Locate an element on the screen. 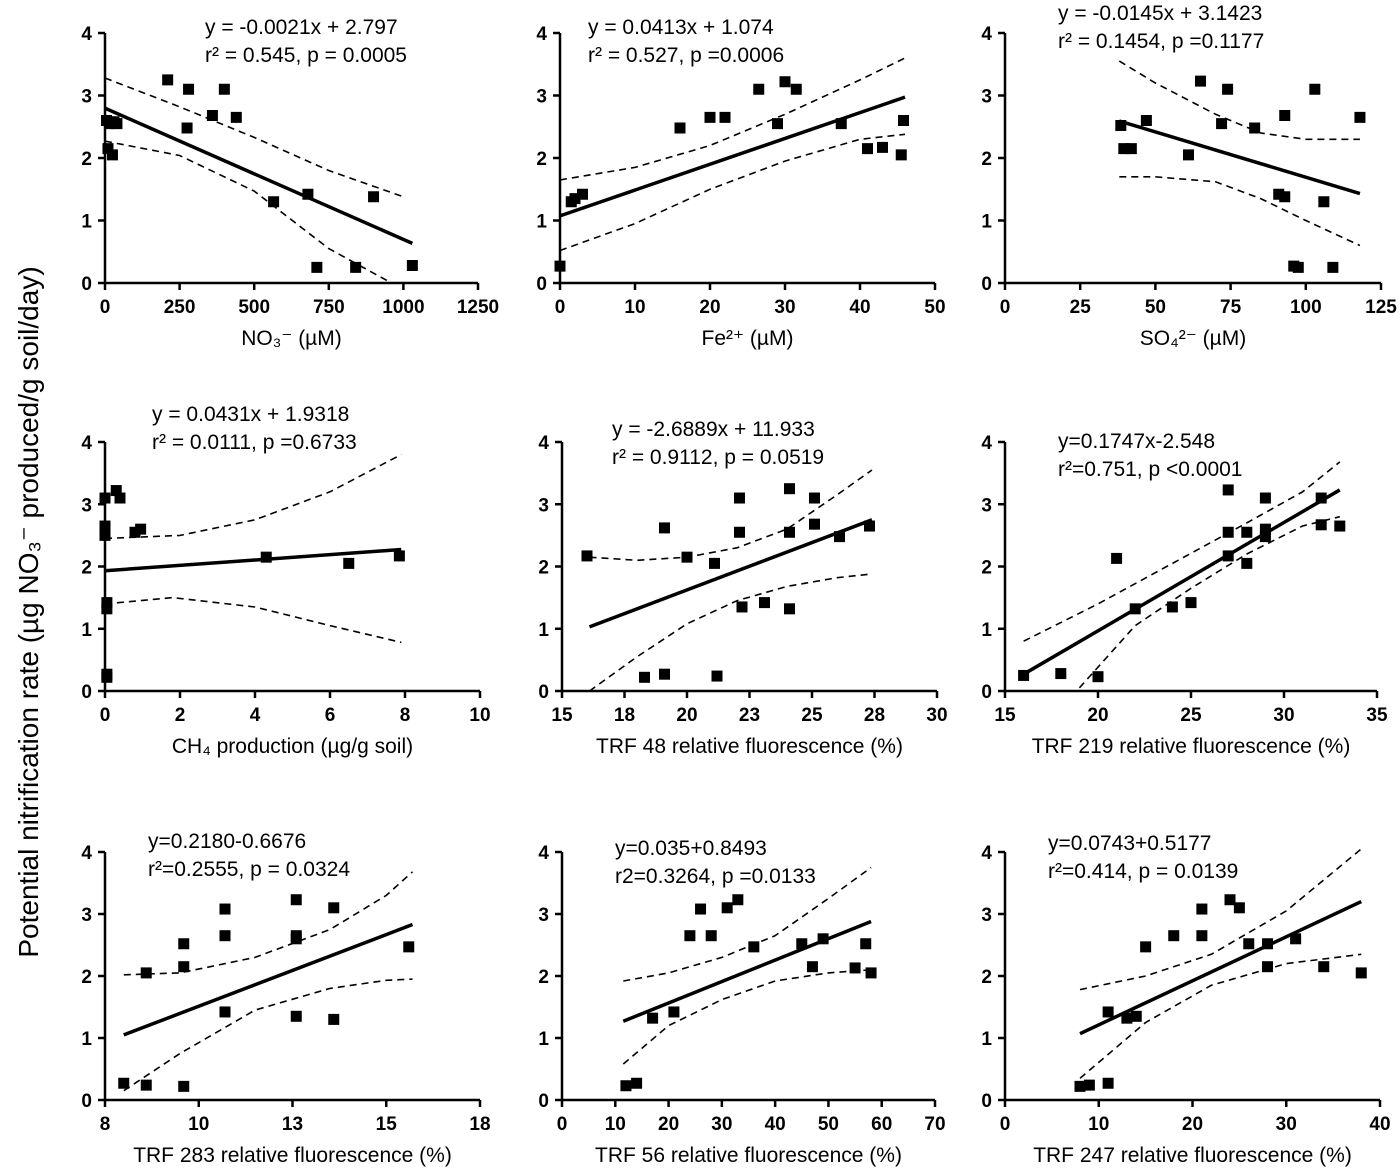  x-tick-label: 125 is located at coordinates (1381, 307).